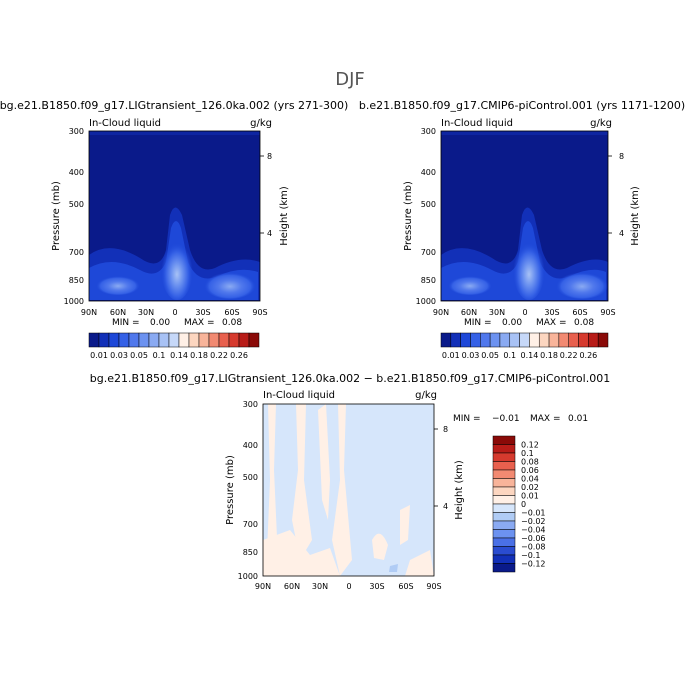 The width and height of the screenshot is (700, 700). I want to click on panel-a-y-ticks: 300 400 500 700 850 1000, so click(74, 216).